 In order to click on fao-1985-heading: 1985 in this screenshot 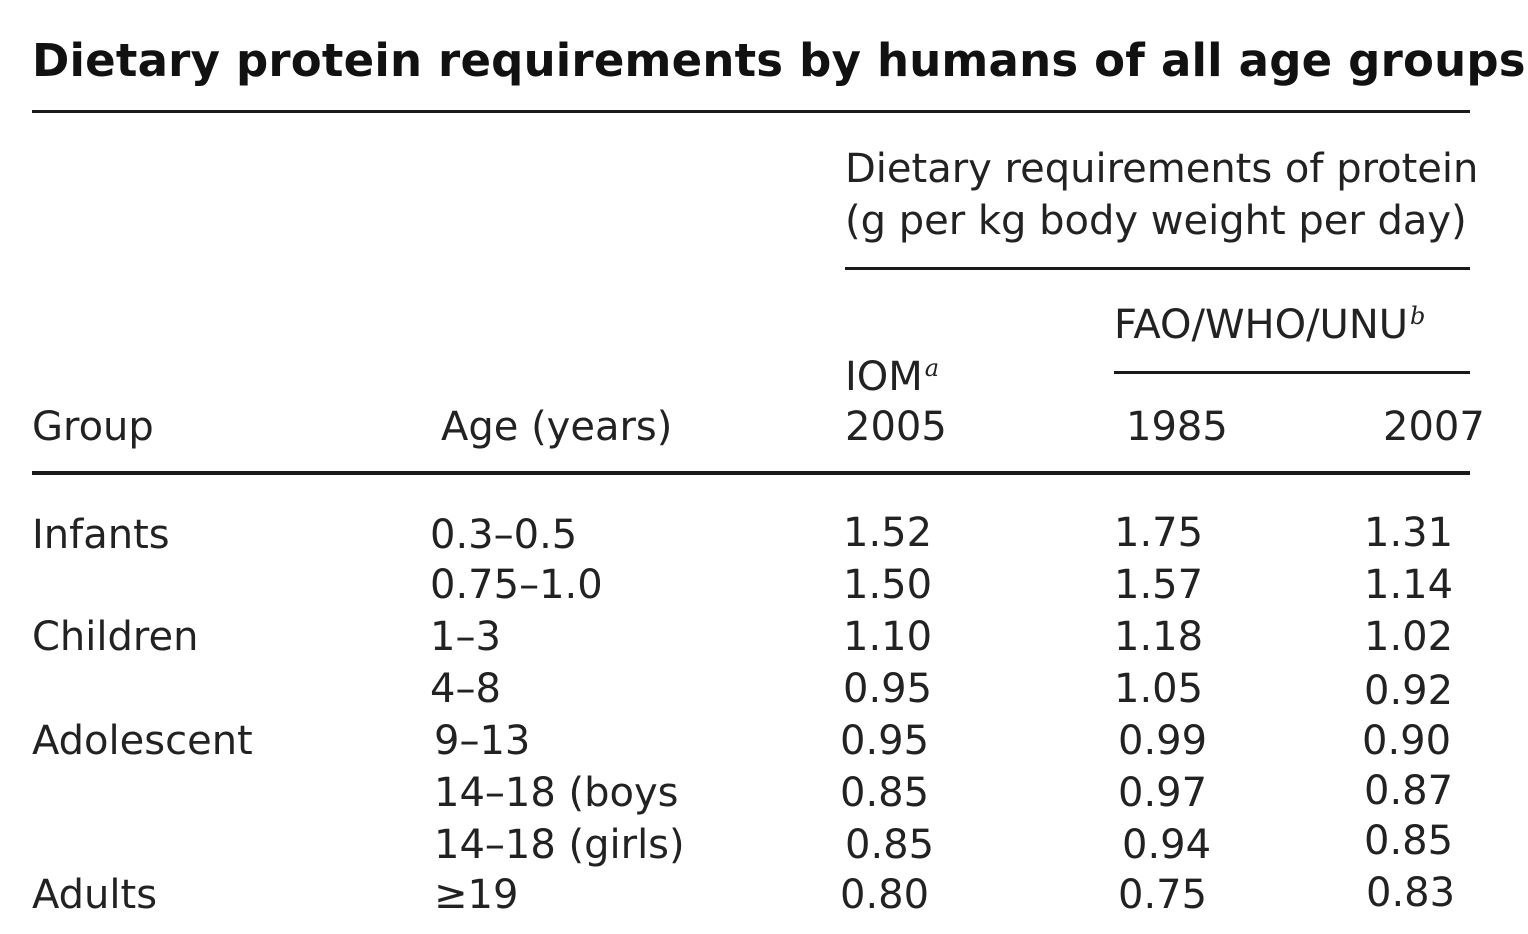, I will do `click(1177, 427)`.